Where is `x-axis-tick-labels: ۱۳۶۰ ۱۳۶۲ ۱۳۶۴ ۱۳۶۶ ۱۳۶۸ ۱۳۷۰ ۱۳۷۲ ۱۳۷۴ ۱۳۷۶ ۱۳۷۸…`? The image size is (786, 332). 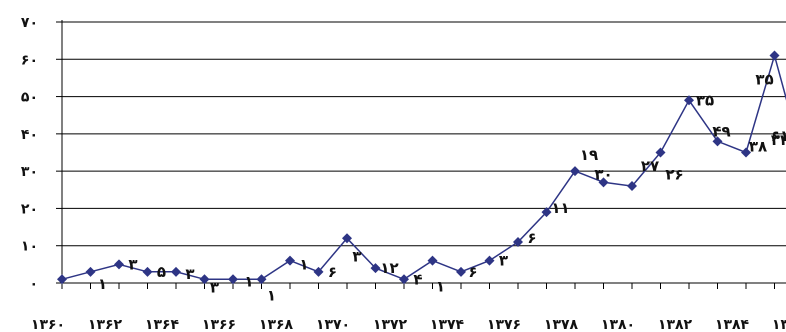
x-axis-tick-labels: ۱۳۶۰ ۱۳۶۲ ۱۳۶۴ ۱۳۶۶ ۱۳۶۸ ۱۳۷۰ ۱۳۷۲ ۱۳۷۴ ۱۳۷۶ ۱۳۷۸… is located at coordinates (408, 324).